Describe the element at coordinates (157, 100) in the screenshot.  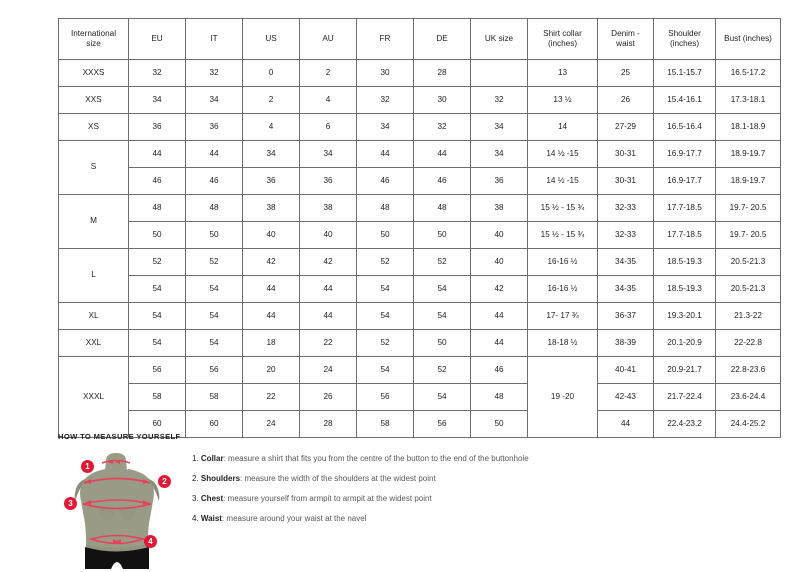
I see `cell-eu: 34` at that location.